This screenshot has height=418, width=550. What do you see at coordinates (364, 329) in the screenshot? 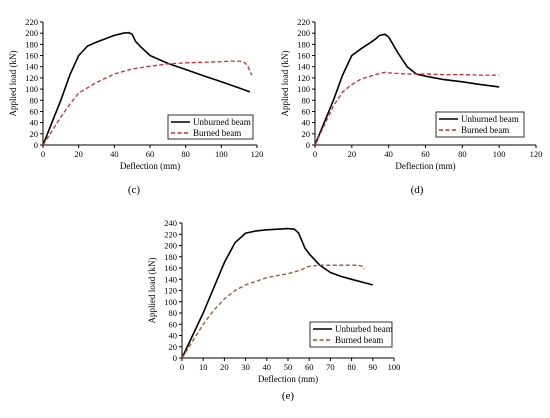
I see `legend-label: Unburbed beam` at bounding box center [364, 329].